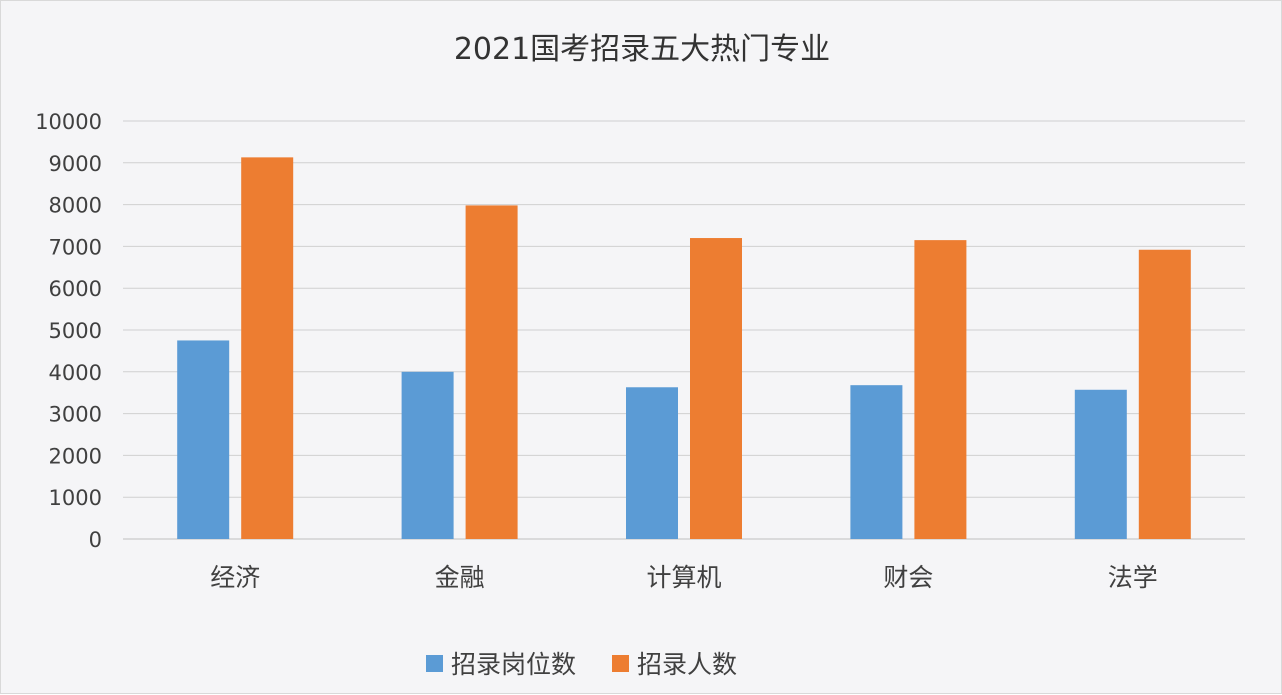 Image resolution: width=1282 pixels, height=695 pixels. What do you see at coordinates (581, 664) in the screenshot?
I see `legend: 招录岗位数 招录人数` at bounding box center [581, 664].